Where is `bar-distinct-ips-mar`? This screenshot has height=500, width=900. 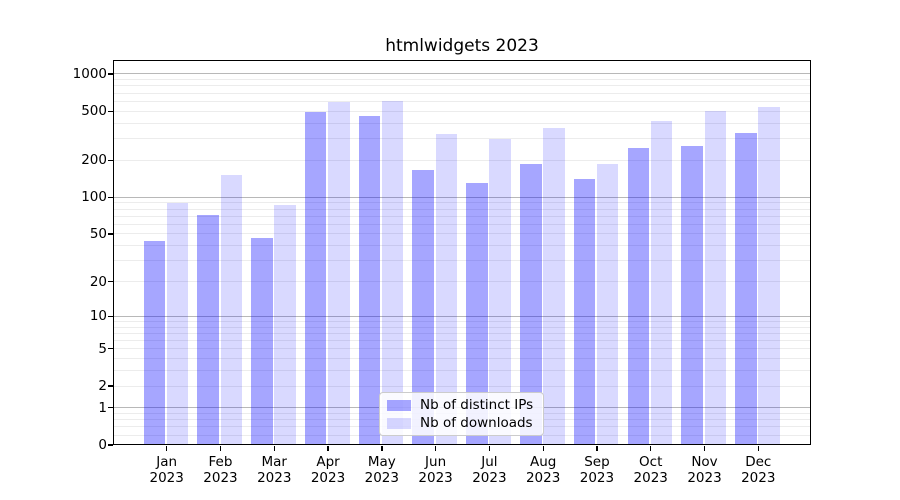
bar-distinct-ips-mar is located at coordinates (262, 341).